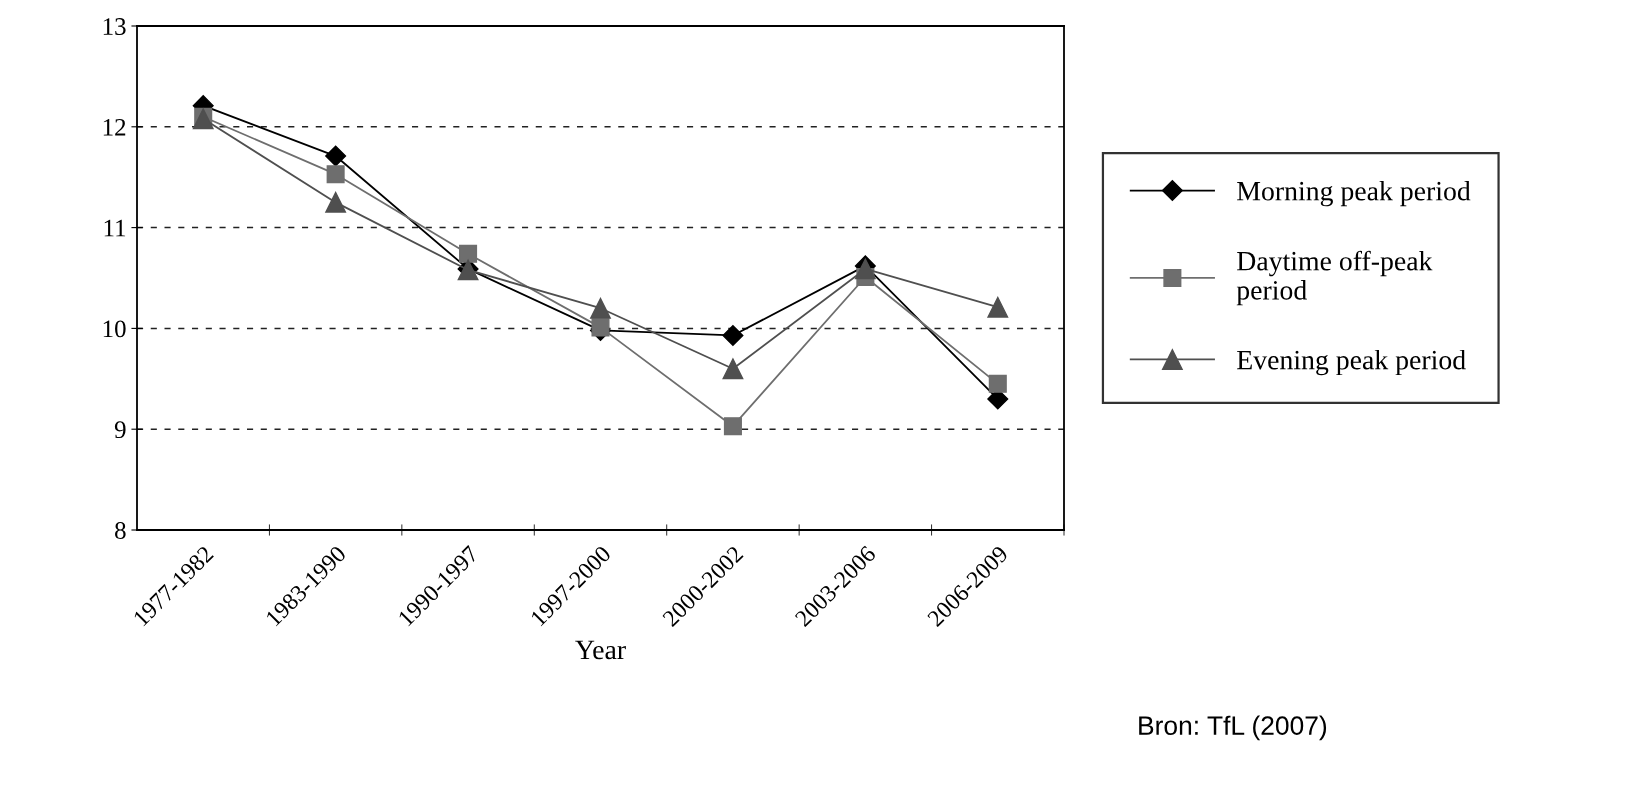  Describe the element at coordinates (114, 329) in the screenshot. I see `y-tick-label: 10` at that location.